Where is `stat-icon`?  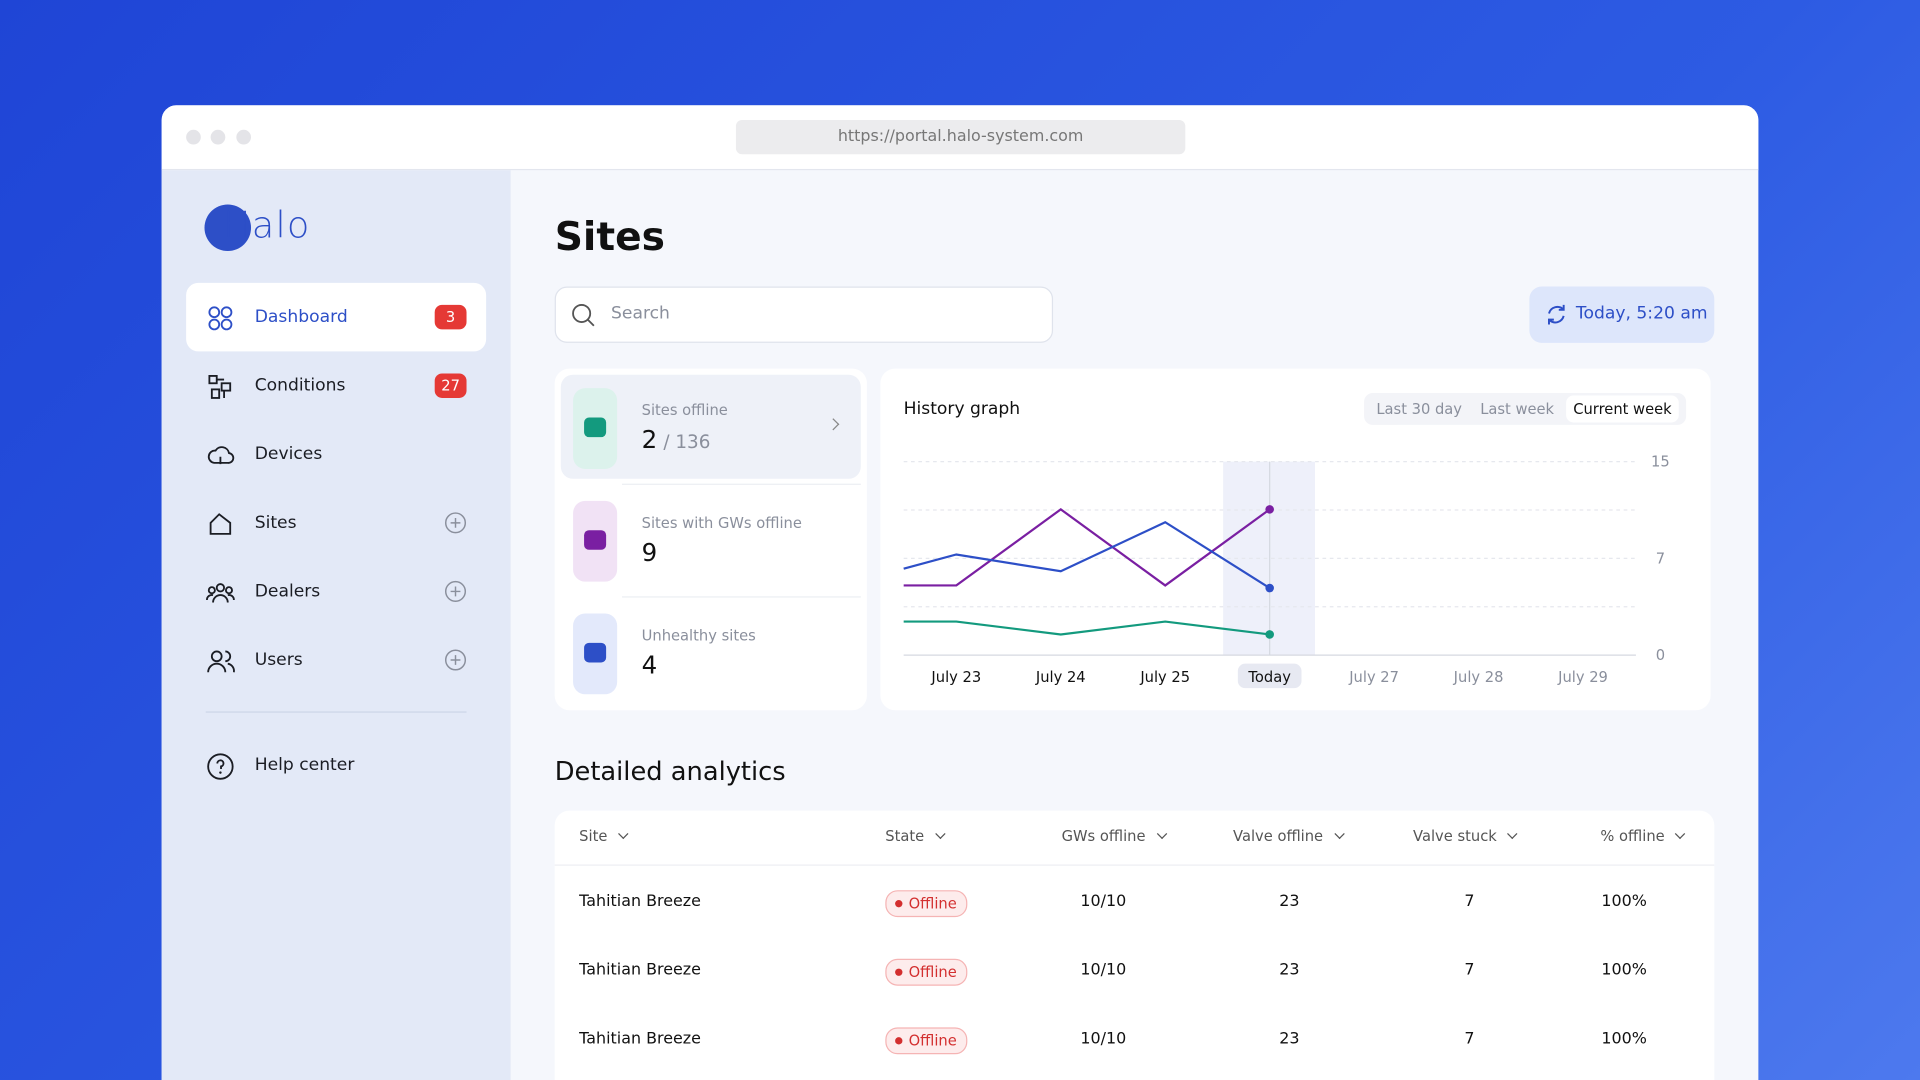 stat-icon is located at coordinates (595, 541).